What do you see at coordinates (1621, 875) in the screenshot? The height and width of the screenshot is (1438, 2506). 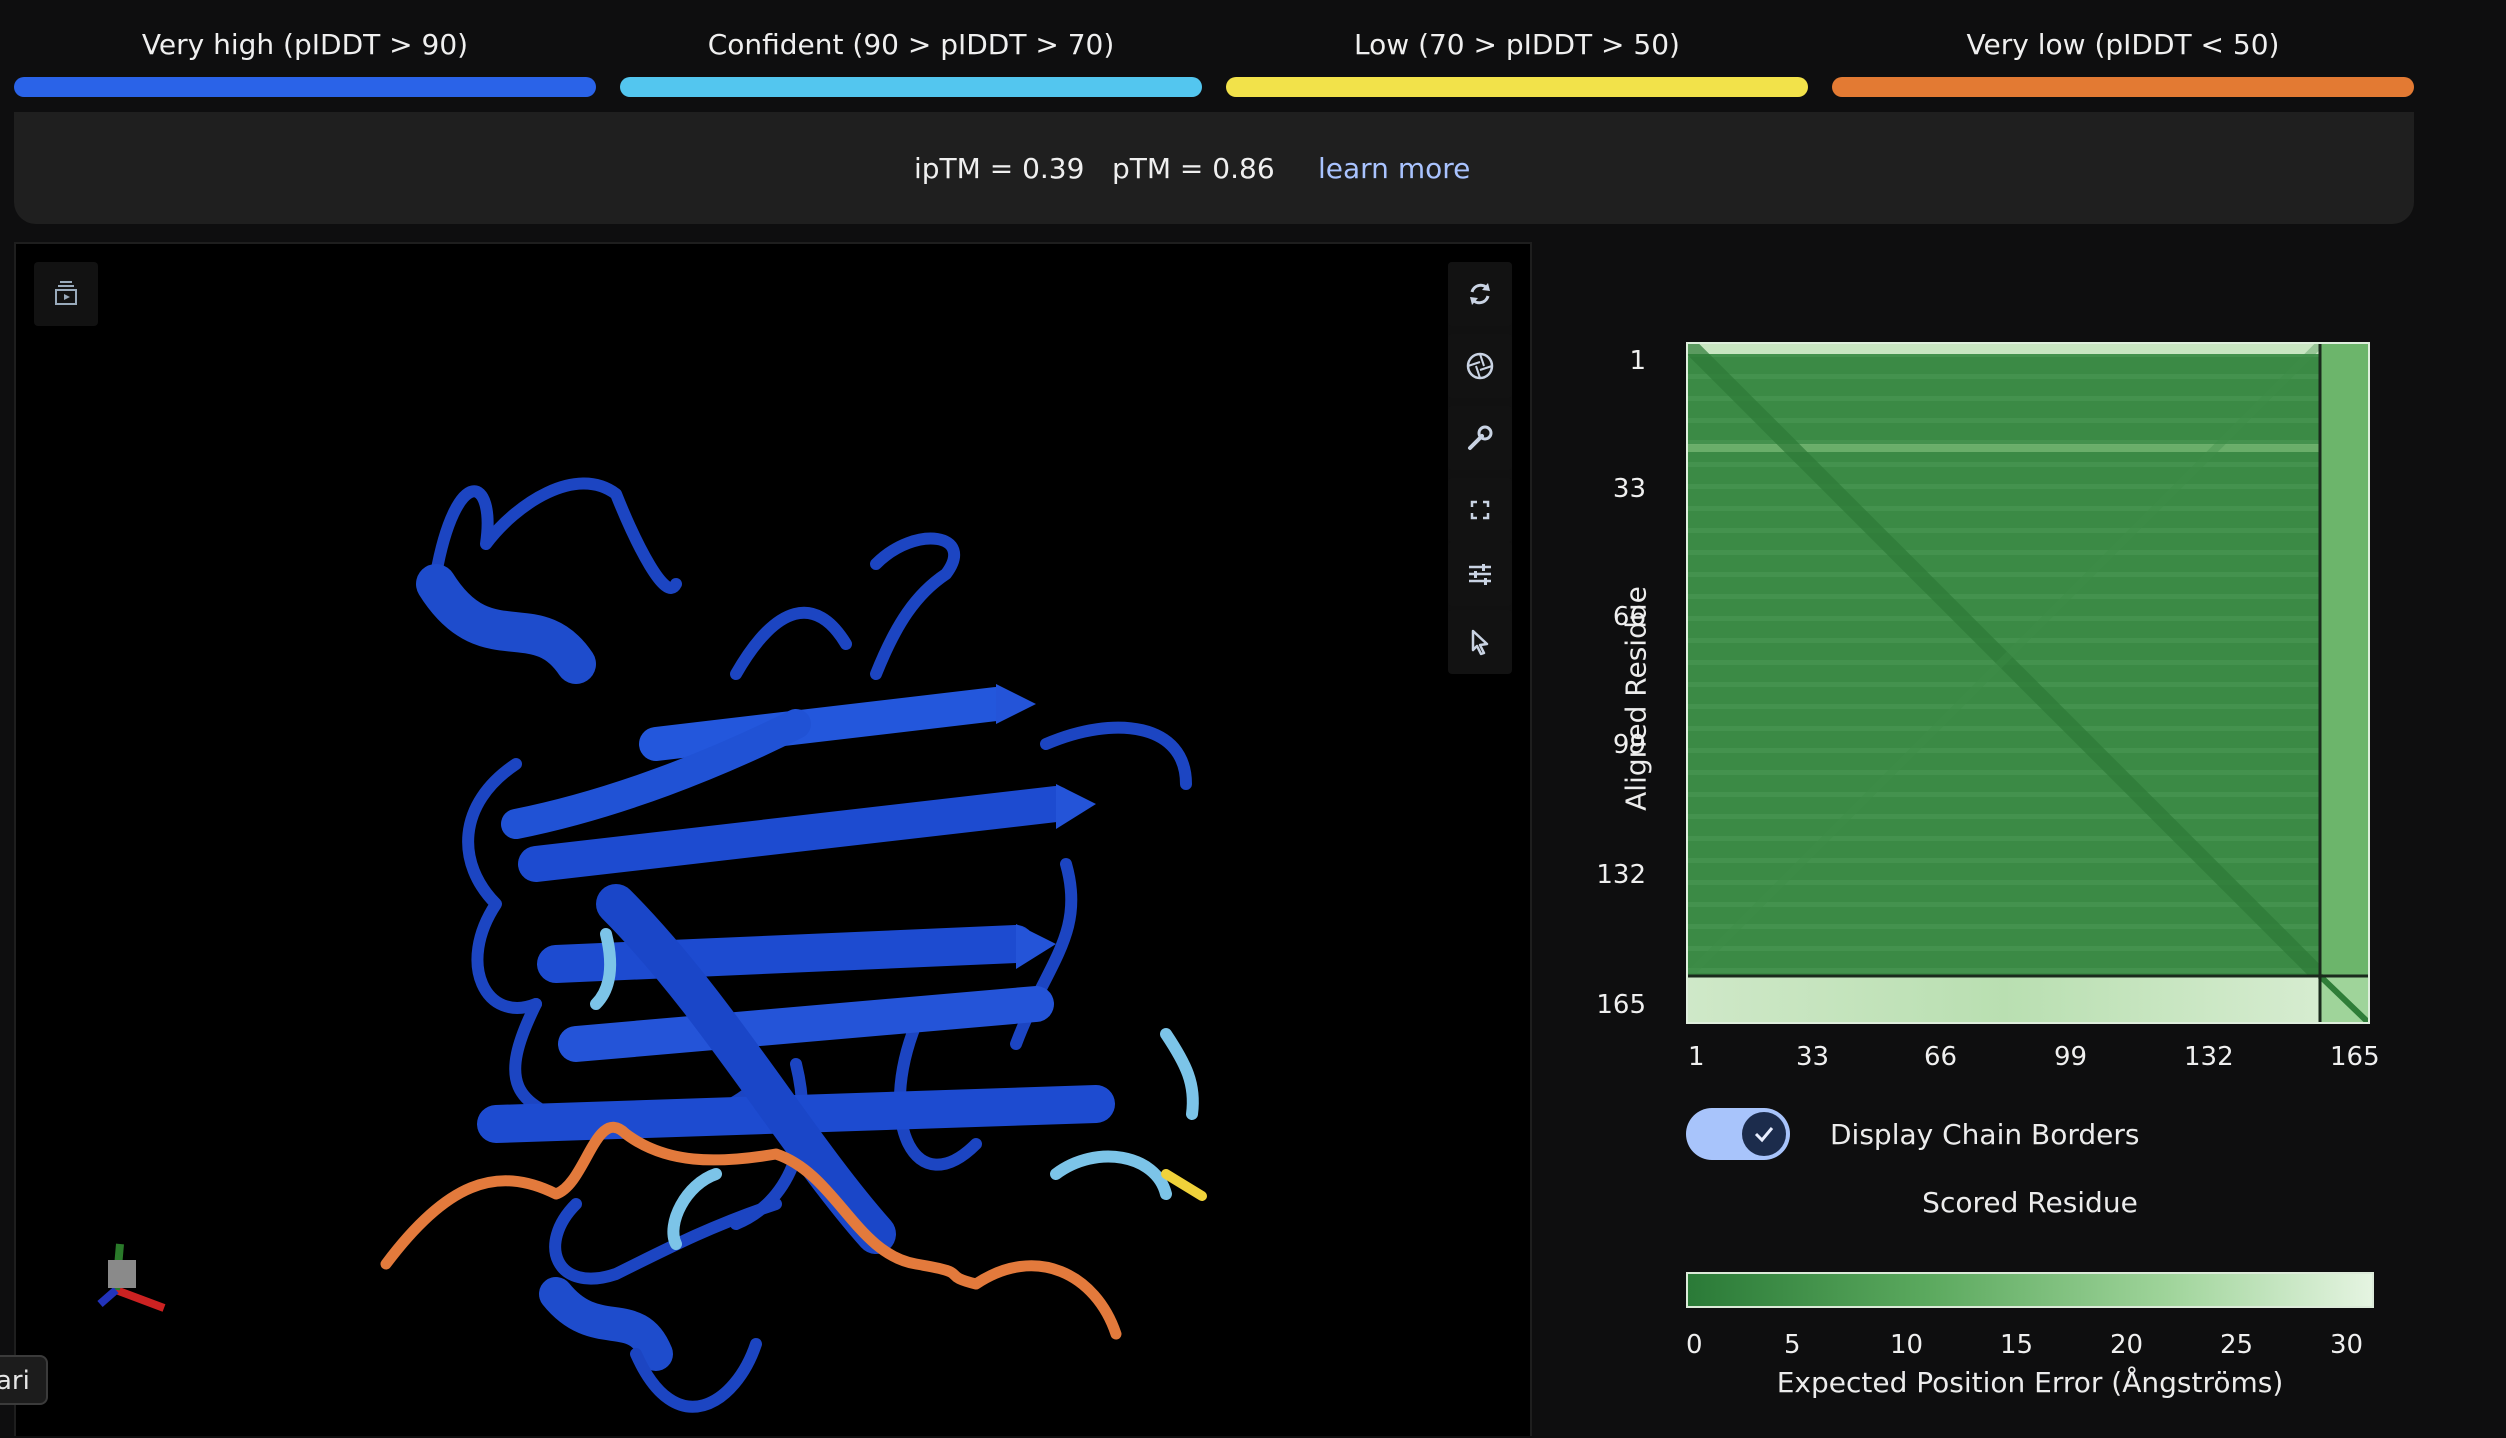 I see `y-tick: 132` at bounding box center [1621, 875].